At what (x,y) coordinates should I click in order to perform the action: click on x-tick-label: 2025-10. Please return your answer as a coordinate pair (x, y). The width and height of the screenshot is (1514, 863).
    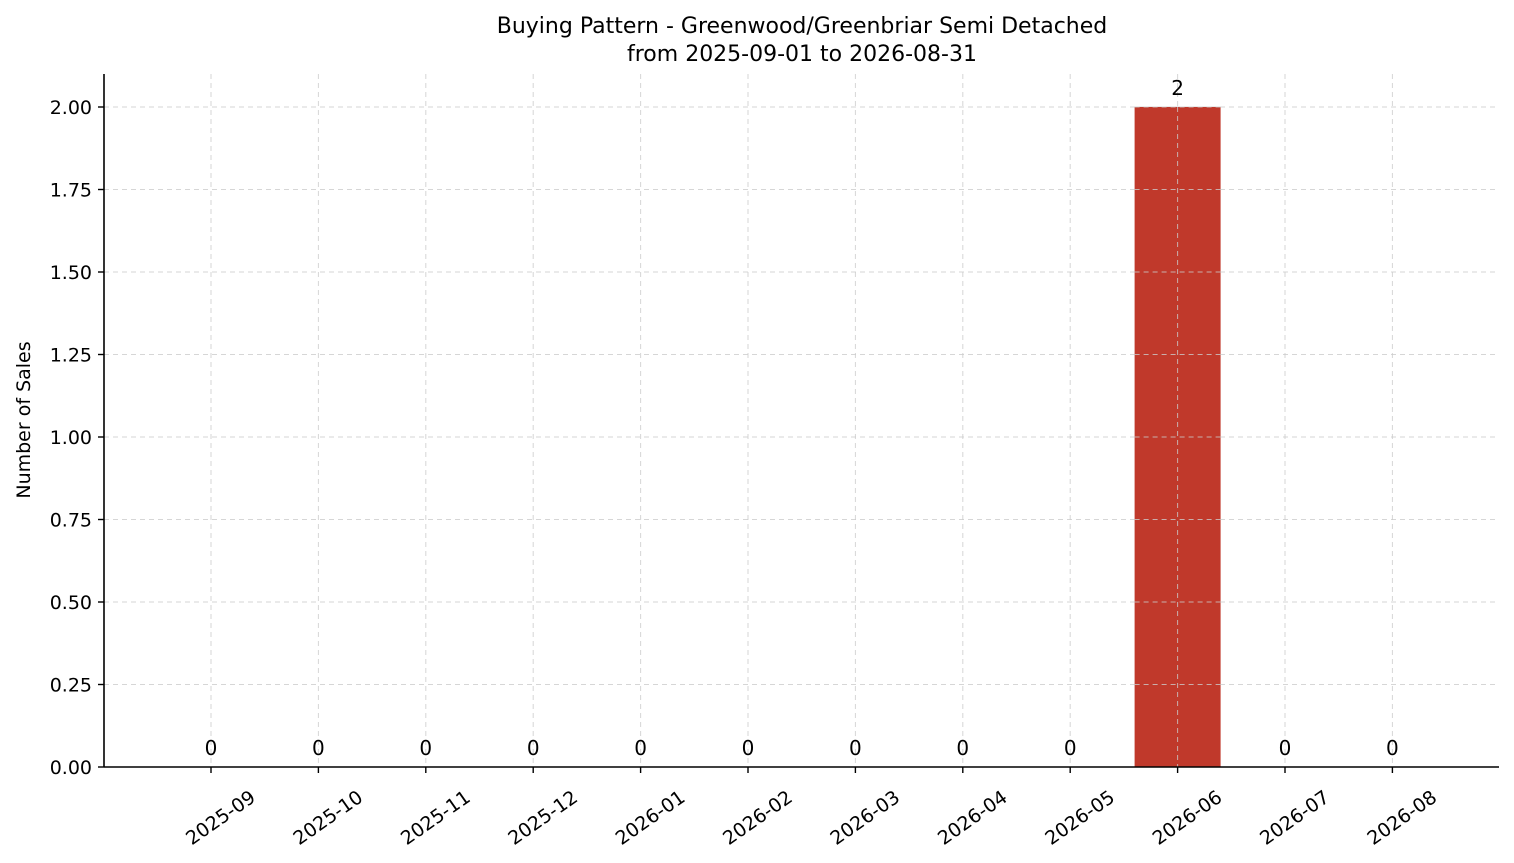
    Looking at the image, I should click on (328, 818).